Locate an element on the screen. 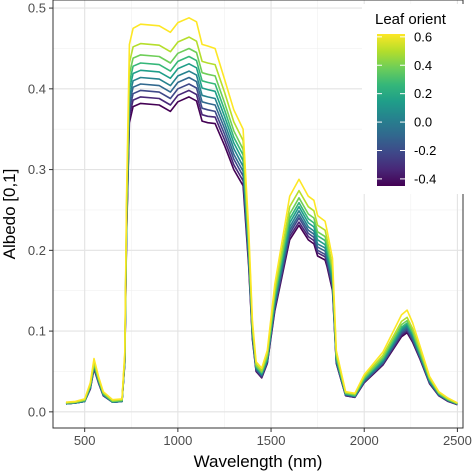 This screenshot has width=474, height=474. legend-tick-label: -0.4 is located at coordinates (425, 178).